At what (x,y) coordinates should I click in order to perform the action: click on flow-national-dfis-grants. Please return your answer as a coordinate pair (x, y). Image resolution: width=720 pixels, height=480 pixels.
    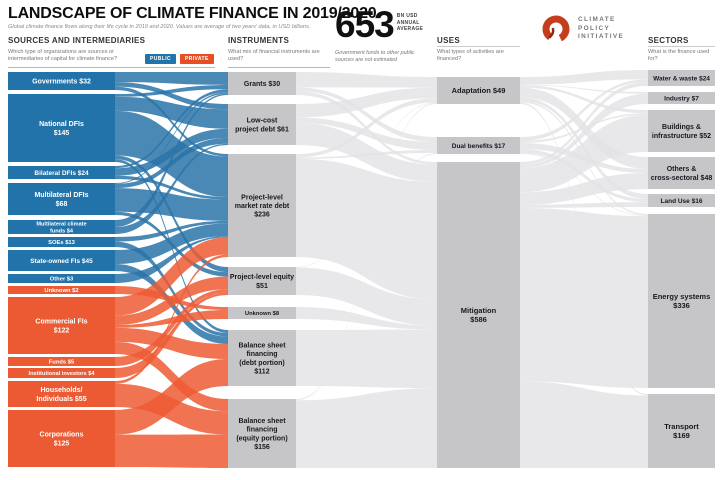
    Looking at the image, I should click on (171, 90).